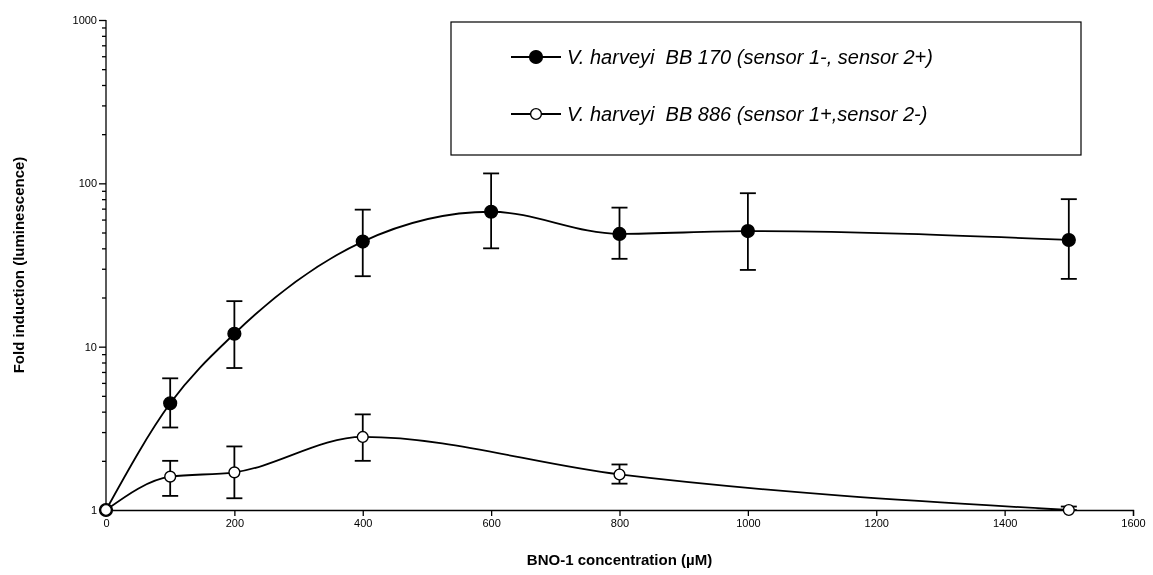 Image resolution: width=1153 pixels, height=575 pixels. I want to click on y-tick-label: 1000, so click(84, 20).